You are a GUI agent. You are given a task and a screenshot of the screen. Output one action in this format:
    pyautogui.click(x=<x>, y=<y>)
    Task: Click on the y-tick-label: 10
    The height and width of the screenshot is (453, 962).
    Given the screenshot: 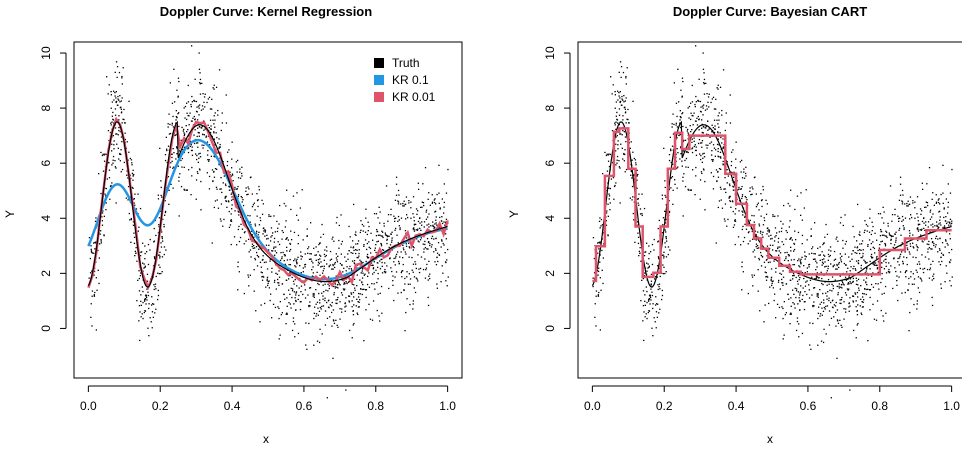 What is the action you would take?
    pyautogui.click(x=550, y=53)
    